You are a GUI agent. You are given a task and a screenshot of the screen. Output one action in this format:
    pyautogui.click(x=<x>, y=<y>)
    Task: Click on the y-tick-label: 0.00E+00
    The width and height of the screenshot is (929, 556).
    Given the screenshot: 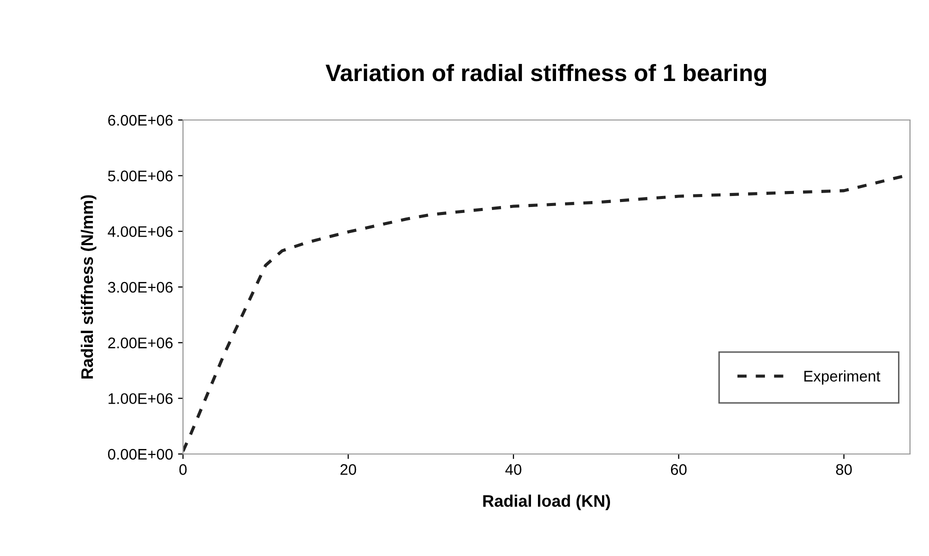 What is the action you would take?
    pyautogui.click(x=140, y=454)
    